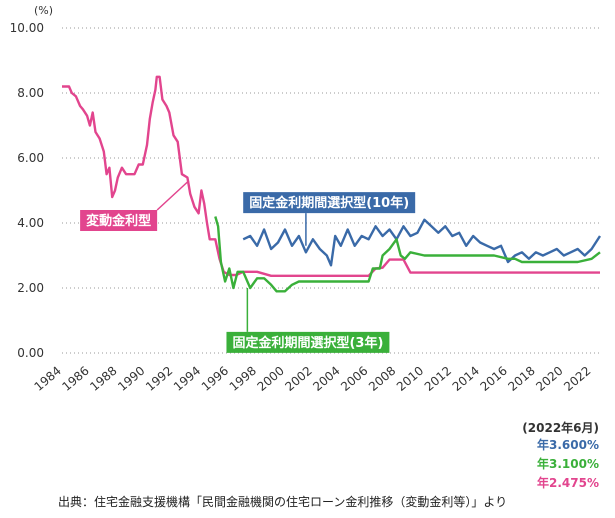 This screenshot has width=615, height=518. Describe the element at coordinates (75, 379) in the screenshot. I see `x-tick-label: 1986` at that location.